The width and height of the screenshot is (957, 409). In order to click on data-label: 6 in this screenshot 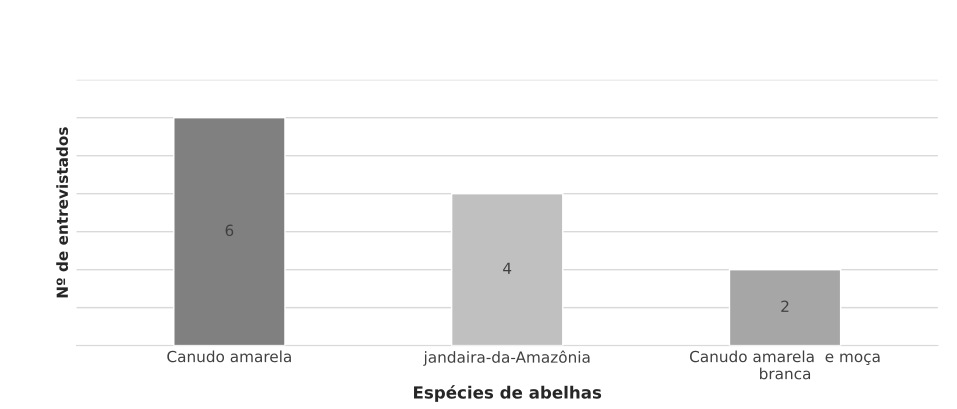, I will do `click(230, 230)`.